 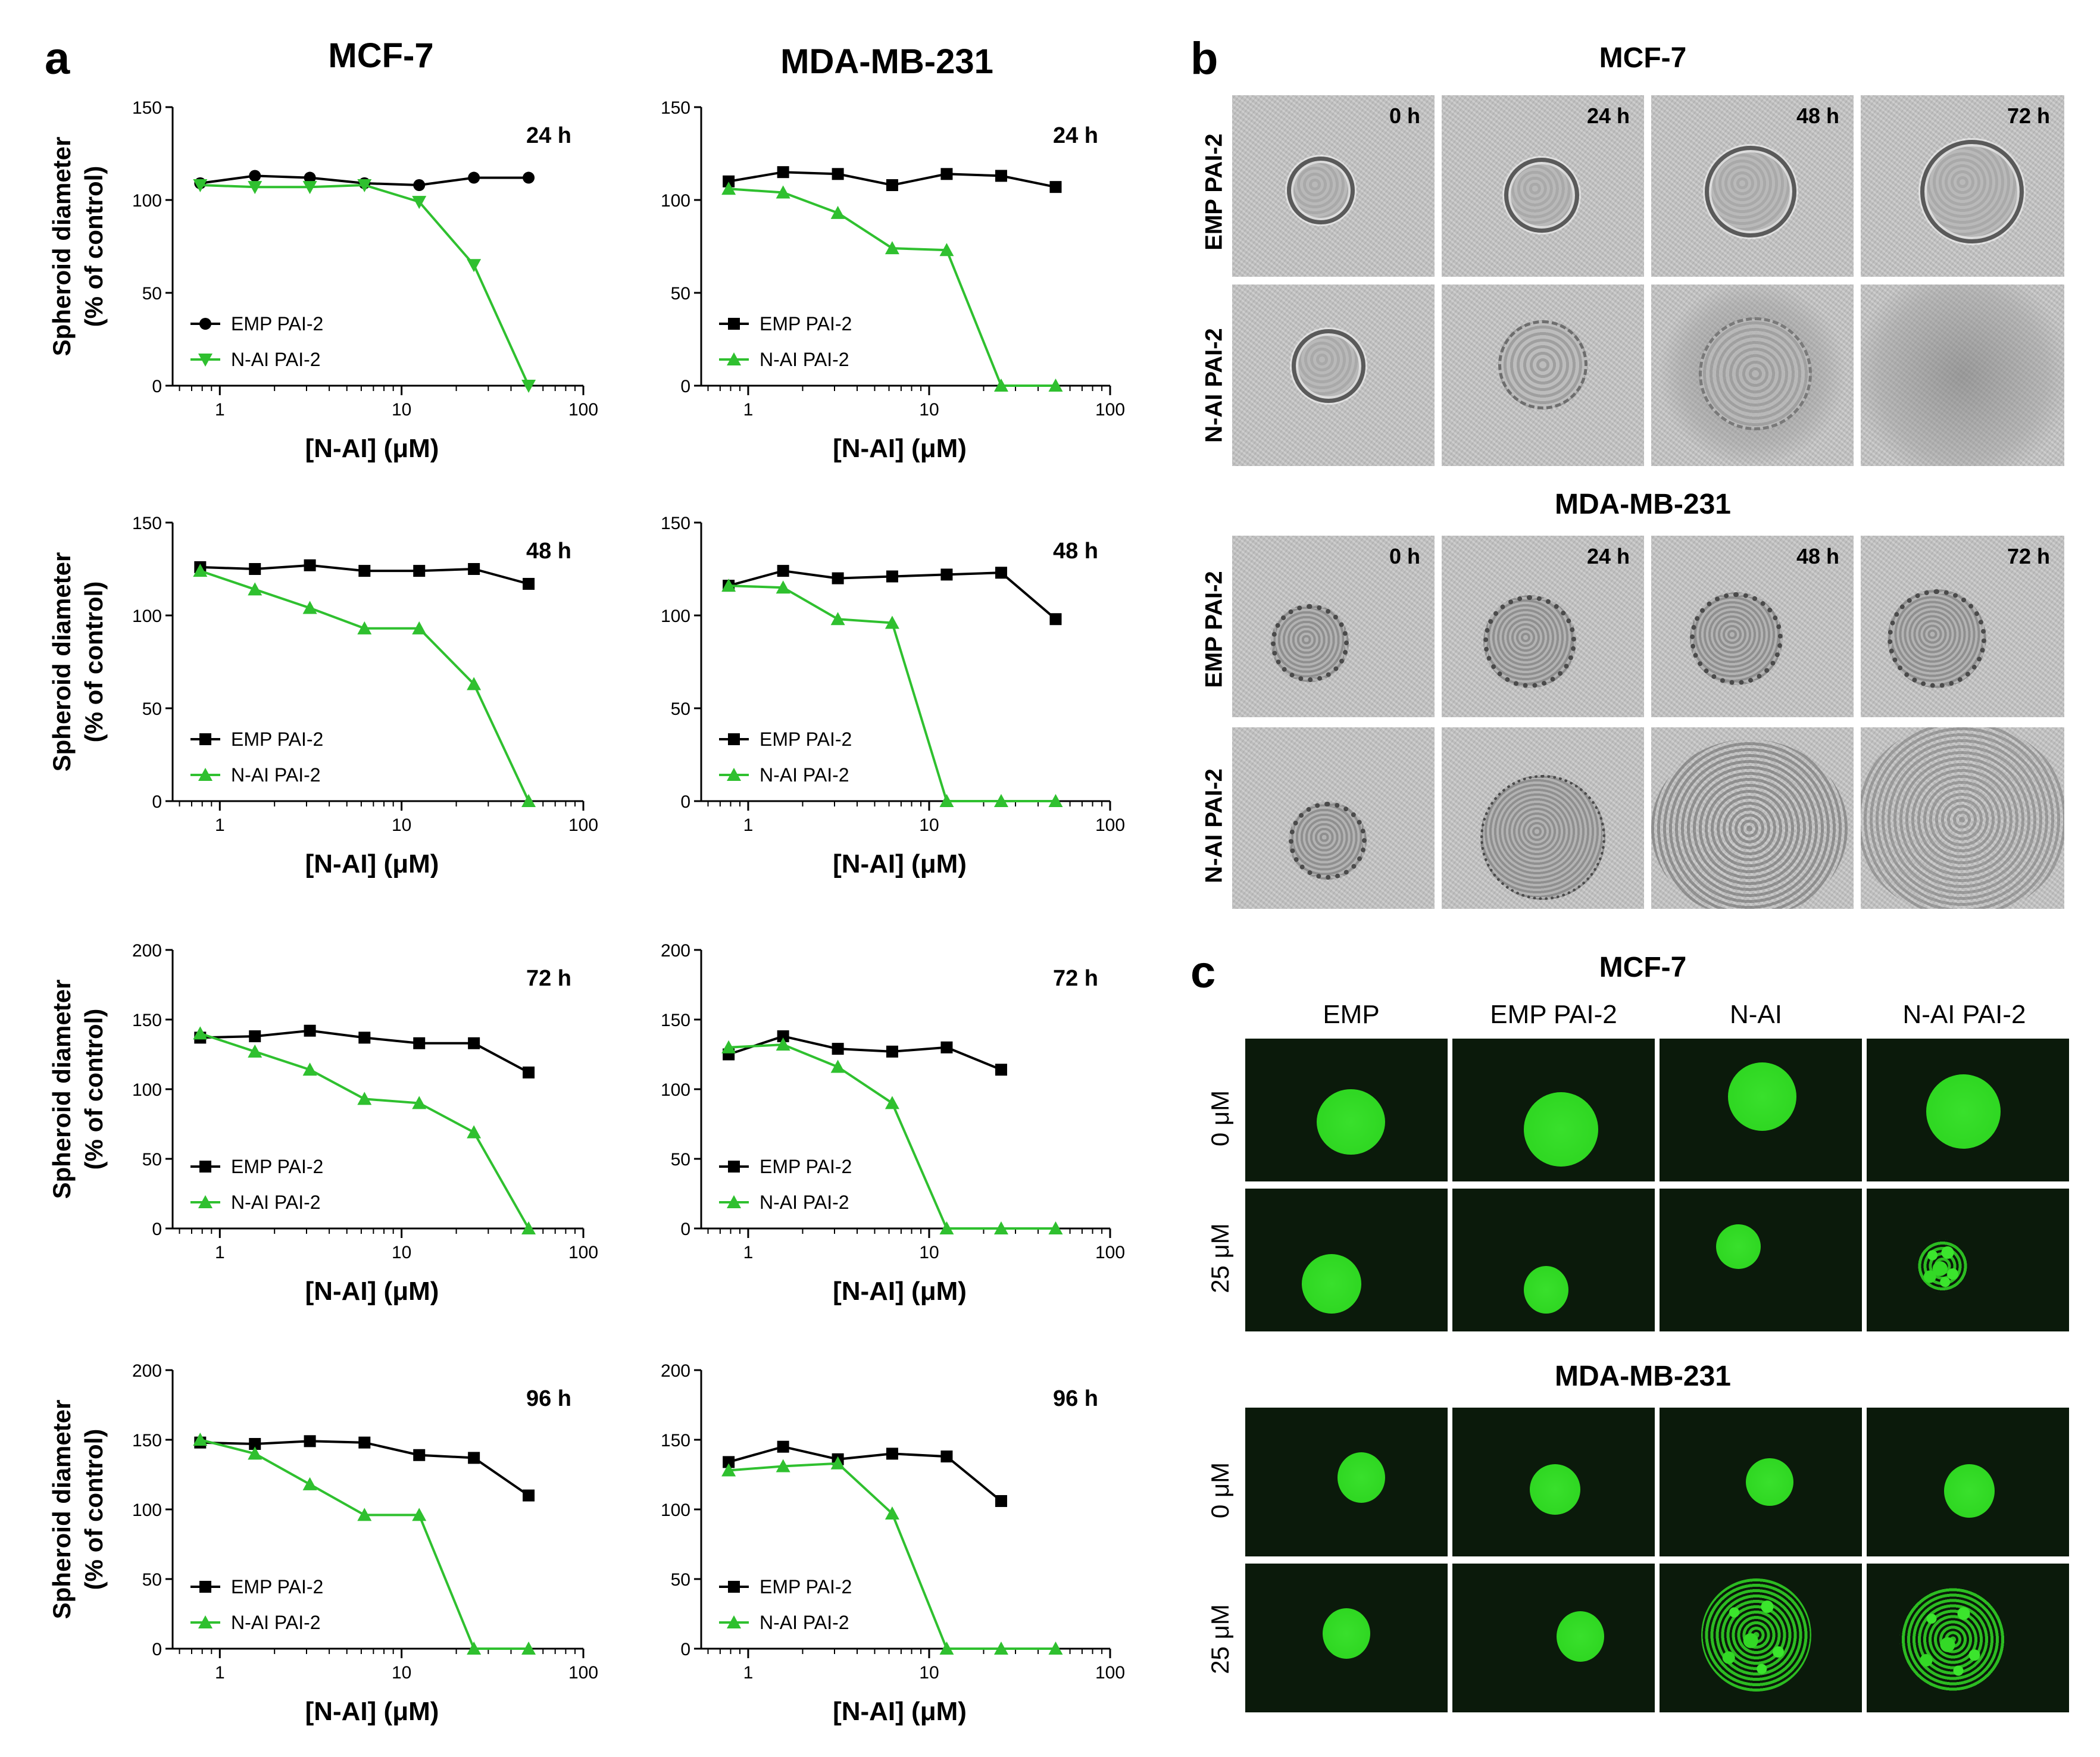 What do you see at coordinates (1642, 1376) in the screenshot?
I see `panel-c-title-mda: MDA-MB-231` at bounding box center [1642, 1376].